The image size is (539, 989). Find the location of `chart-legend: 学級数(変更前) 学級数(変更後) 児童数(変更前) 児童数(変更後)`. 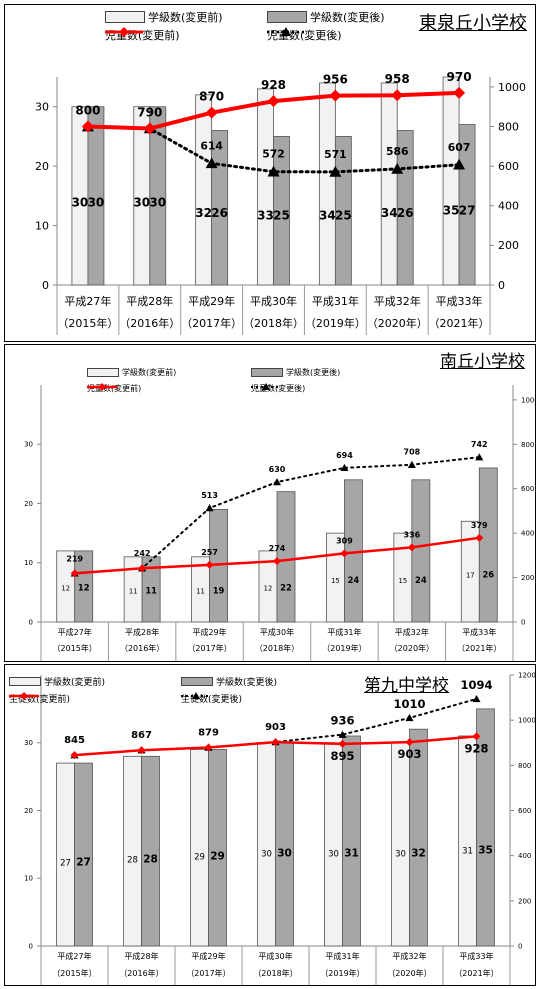

chart-legend: 学級数(変更前) 学級数(変更後) 児童数(変更前) 児童数(変更後) is located at coordinates (270, 369).